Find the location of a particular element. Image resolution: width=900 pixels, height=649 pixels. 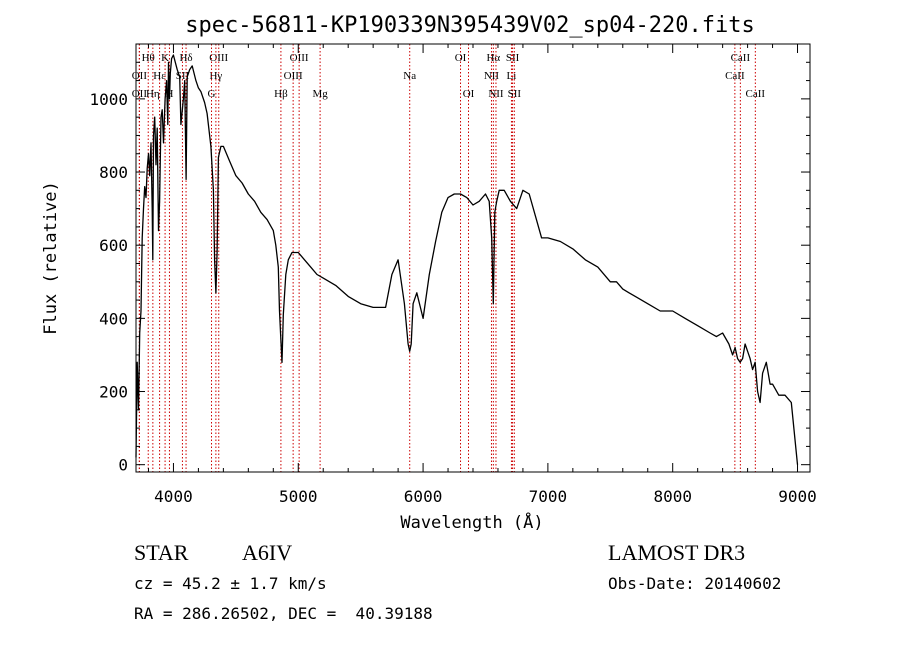

line-marker-label: Mg is located at coordinates (320, 94).